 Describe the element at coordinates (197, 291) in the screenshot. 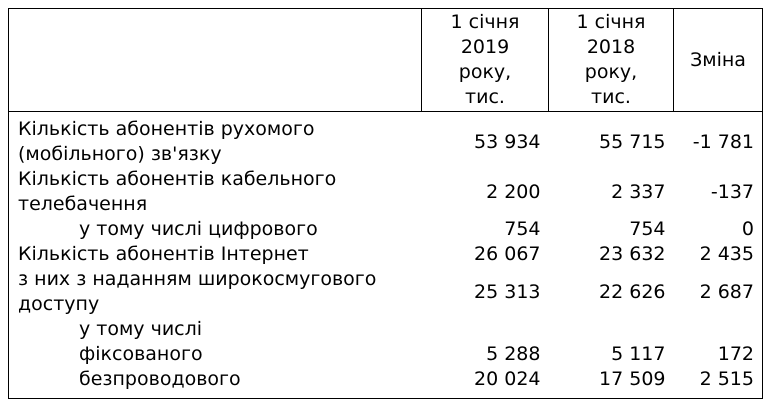

I see `row-label: з них з наданням широкосмугового доступу` at that location.